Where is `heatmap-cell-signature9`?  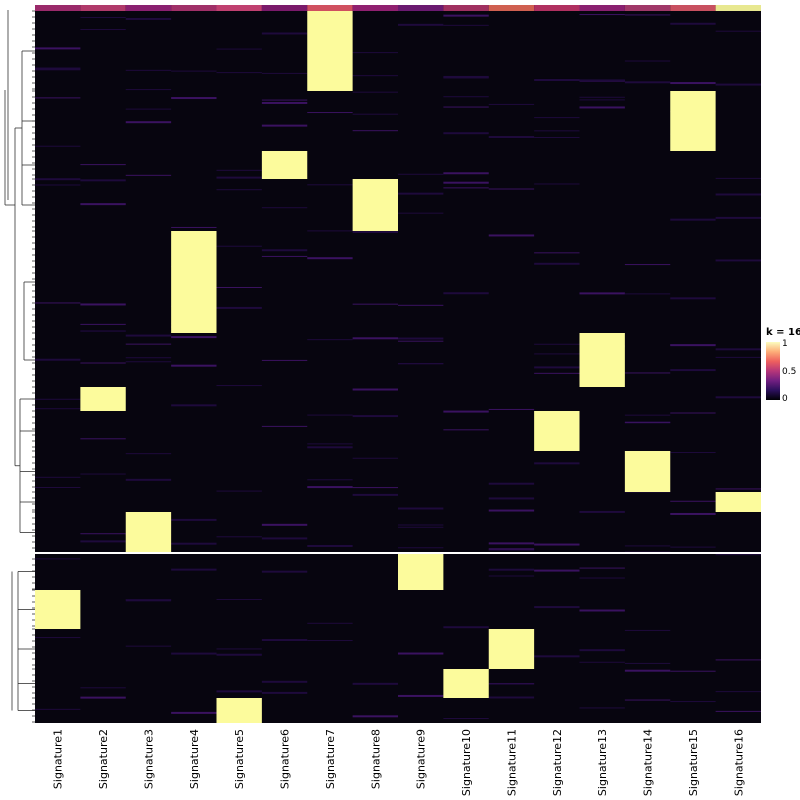
heatmap-cell-signature9 is located at coordinates (421, 571).